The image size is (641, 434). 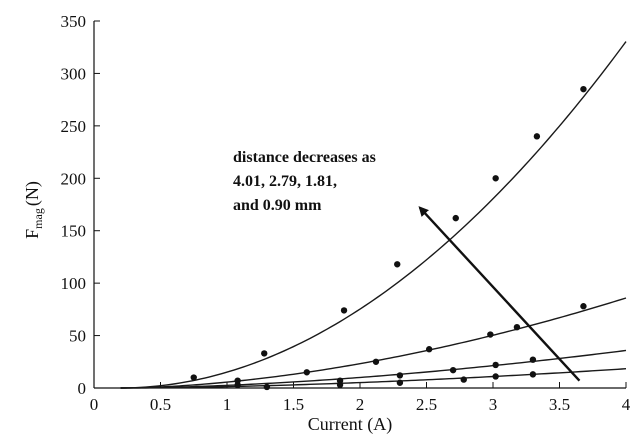 I want to click on y-axis-label-symbol: F, so click(x=32, y=234).